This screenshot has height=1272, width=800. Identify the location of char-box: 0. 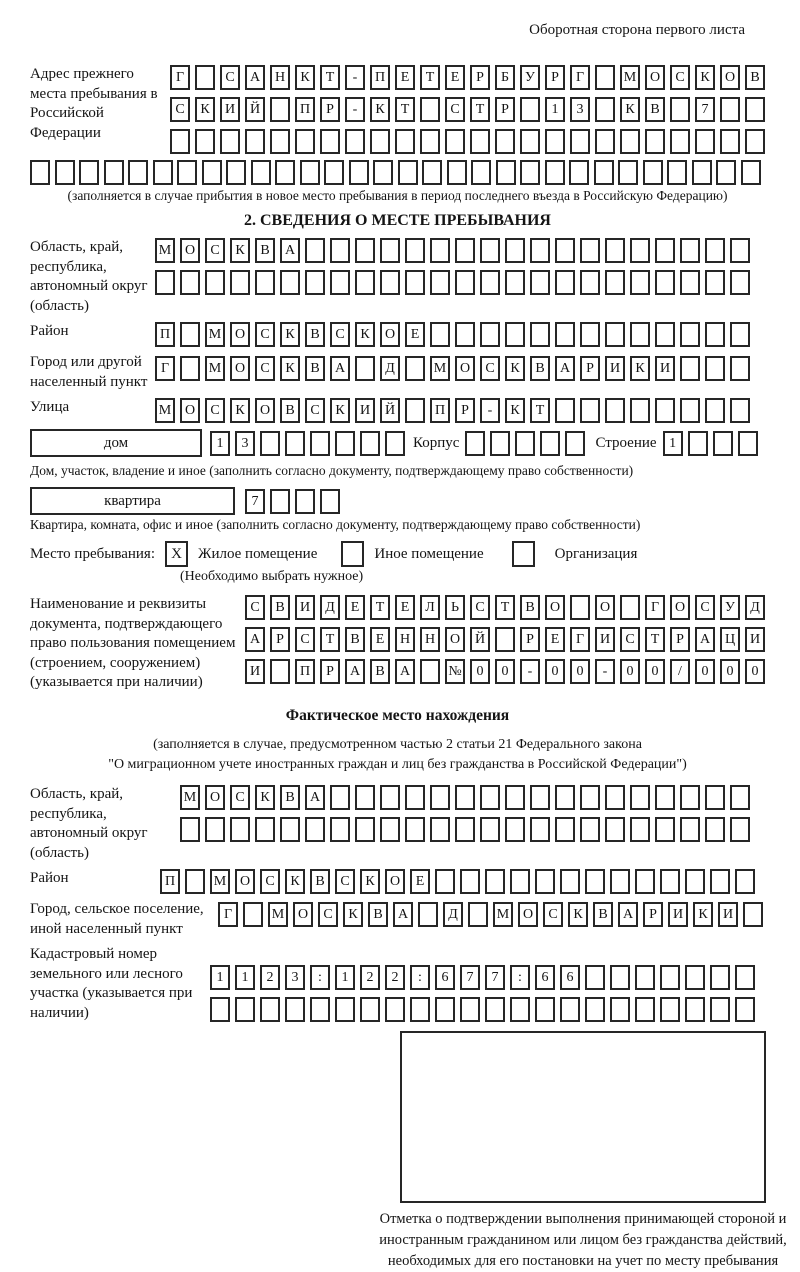
(730, 671).